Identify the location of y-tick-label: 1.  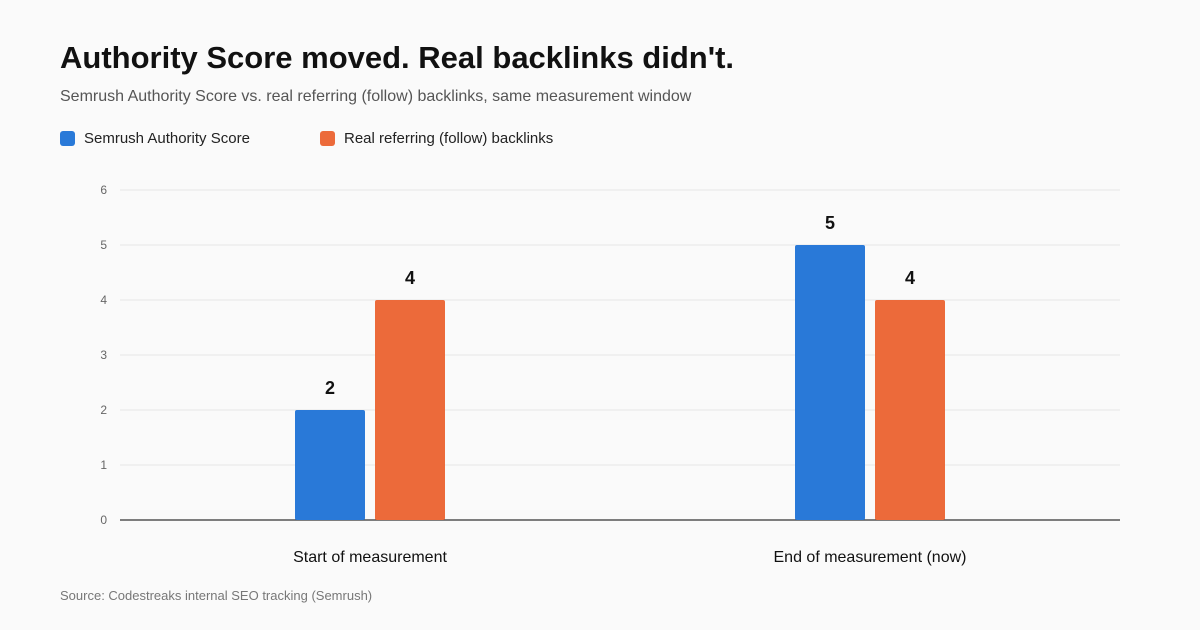
(103, 465).